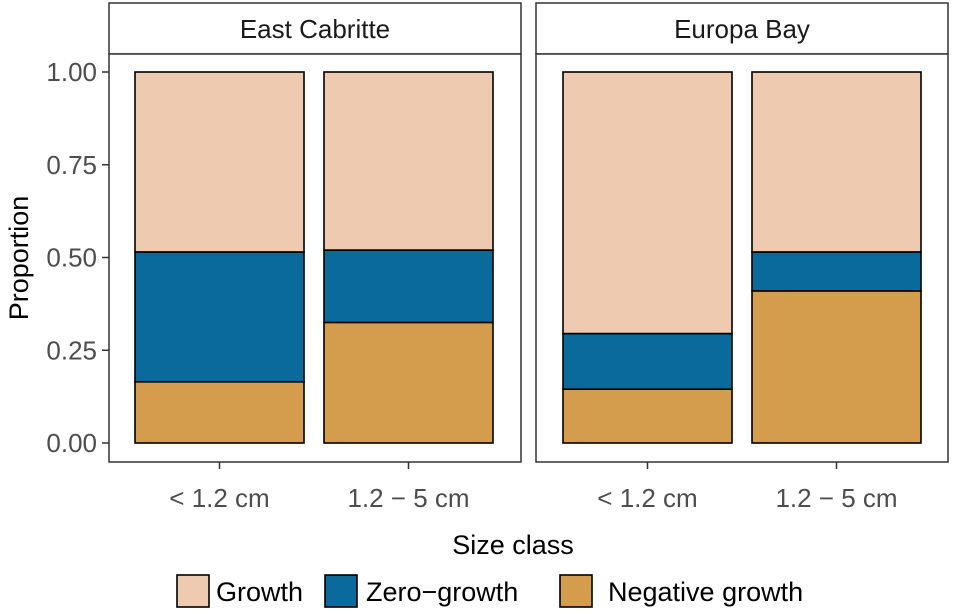 Image resolution: width=954 pixels, height=614 pixels. I want to click on bar-negative-growth-europa-bay-large, so click(836, 367).